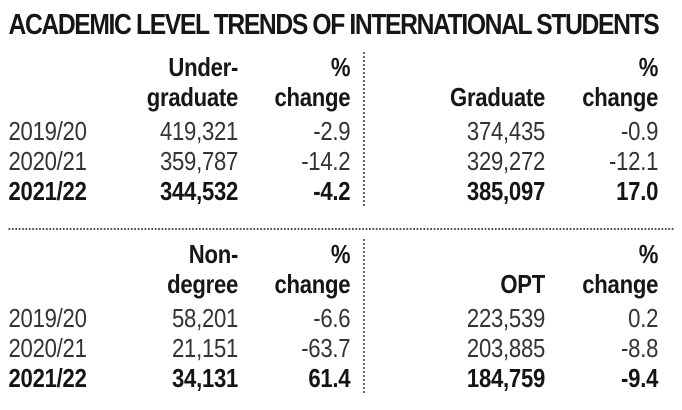 The image size is (682, 410). What do you see at coordinates (640, 378) in the screenshot?
I see `pct-change-cell: -9.4` at bounding box center [640, 378].